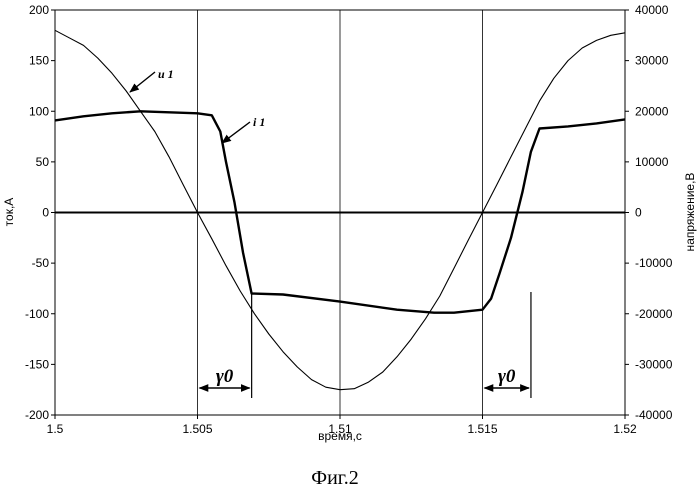 The height and width of the screenshot is (490, 700). I want to click on y-right-tick-label: 30000, so click(652, 61).